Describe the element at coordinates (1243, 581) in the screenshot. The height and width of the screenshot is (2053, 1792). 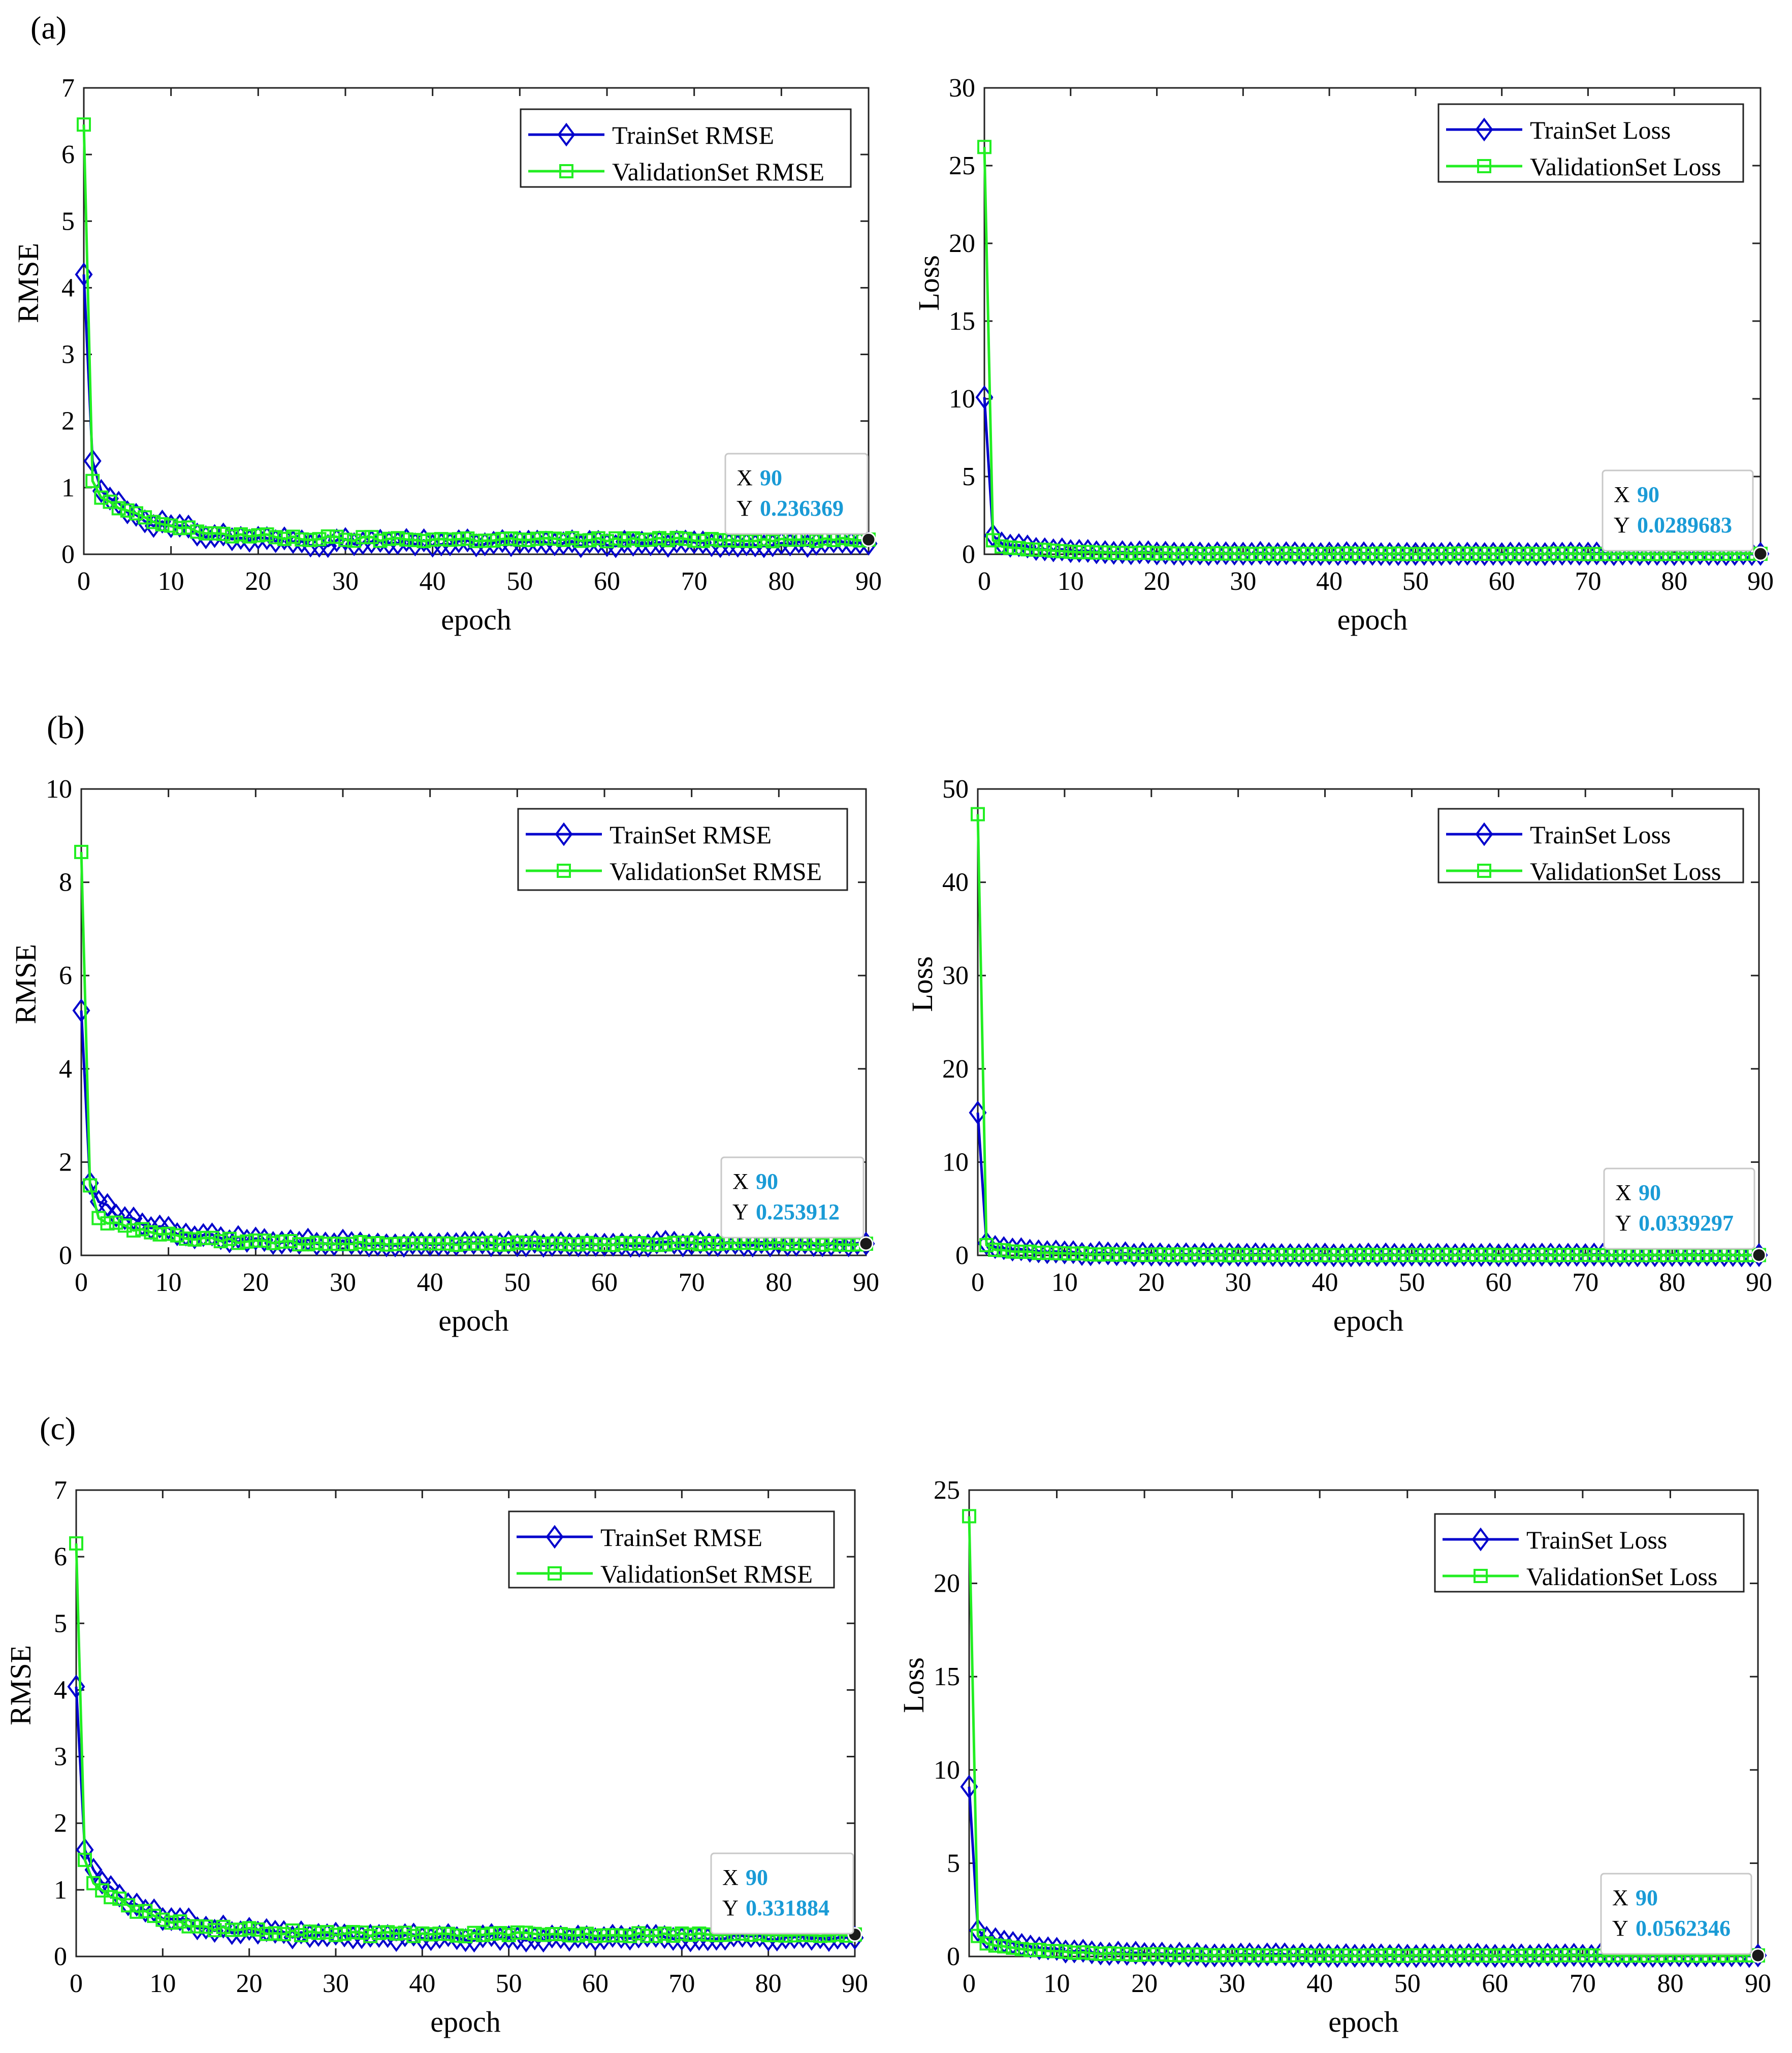
I see `x-tick-label: 30` at that location.